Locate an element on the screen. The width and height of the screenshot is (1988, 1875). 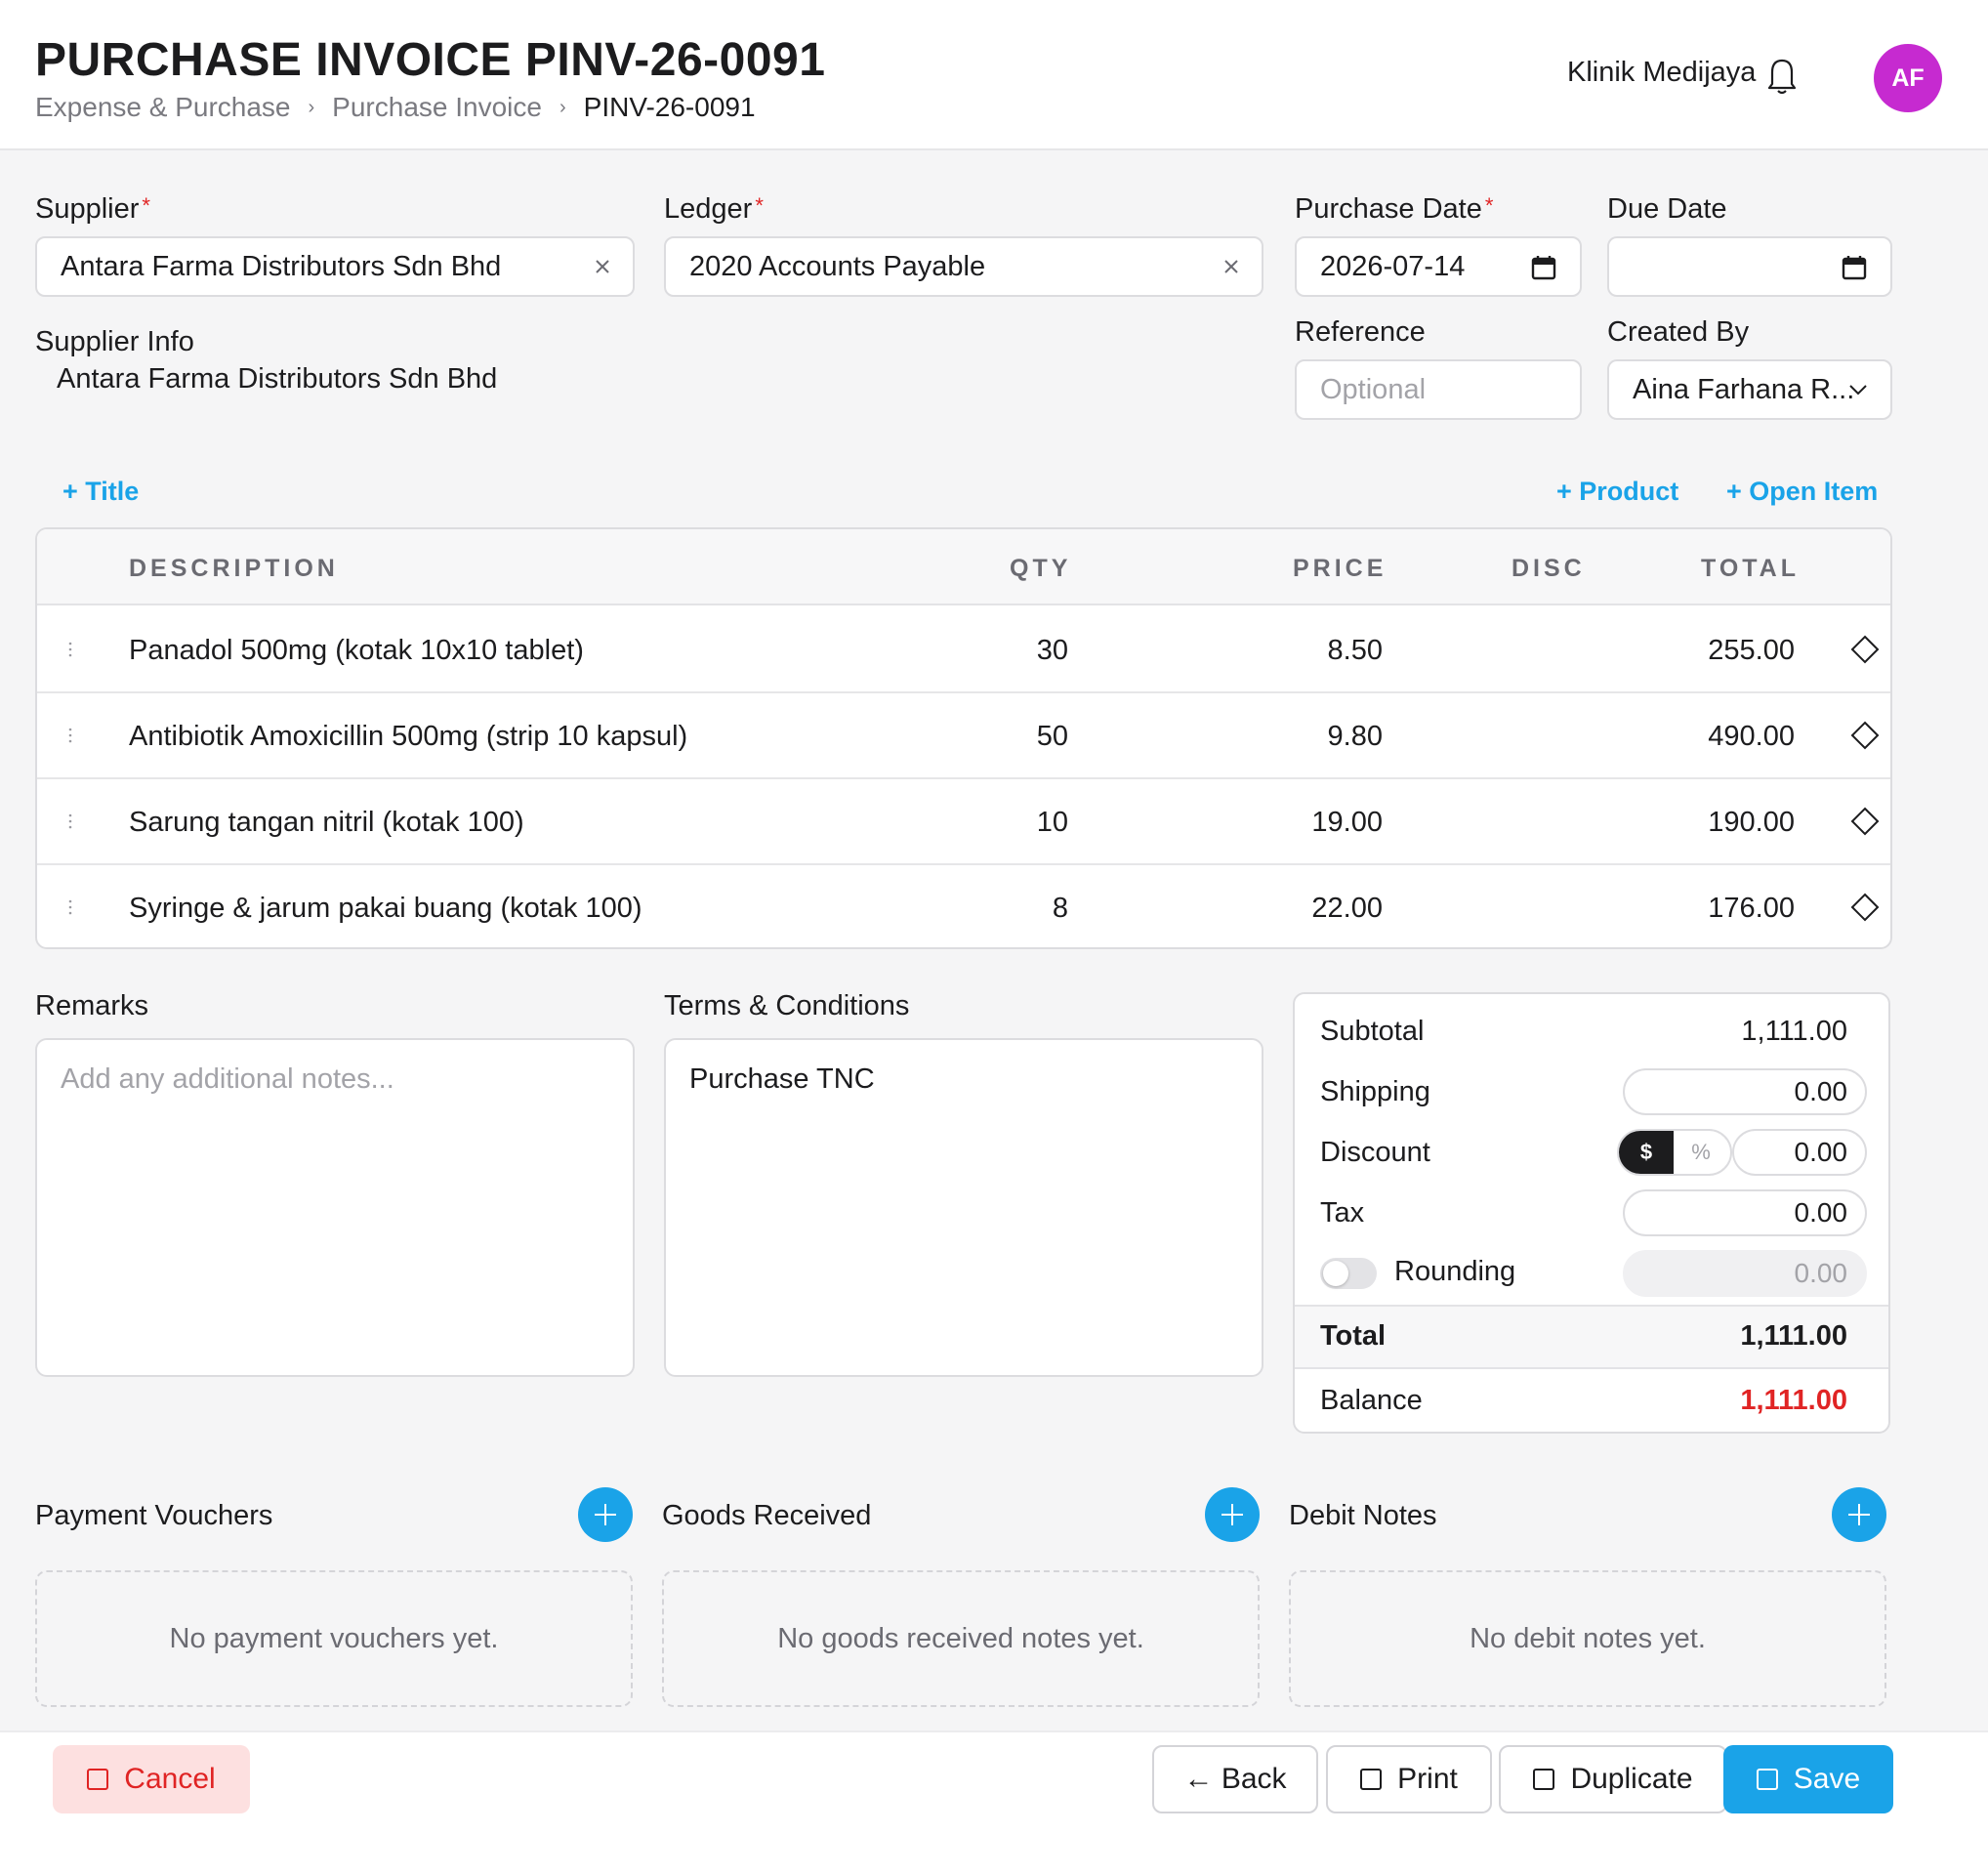
toggle-knob is located at coordinates (1335, 1273).